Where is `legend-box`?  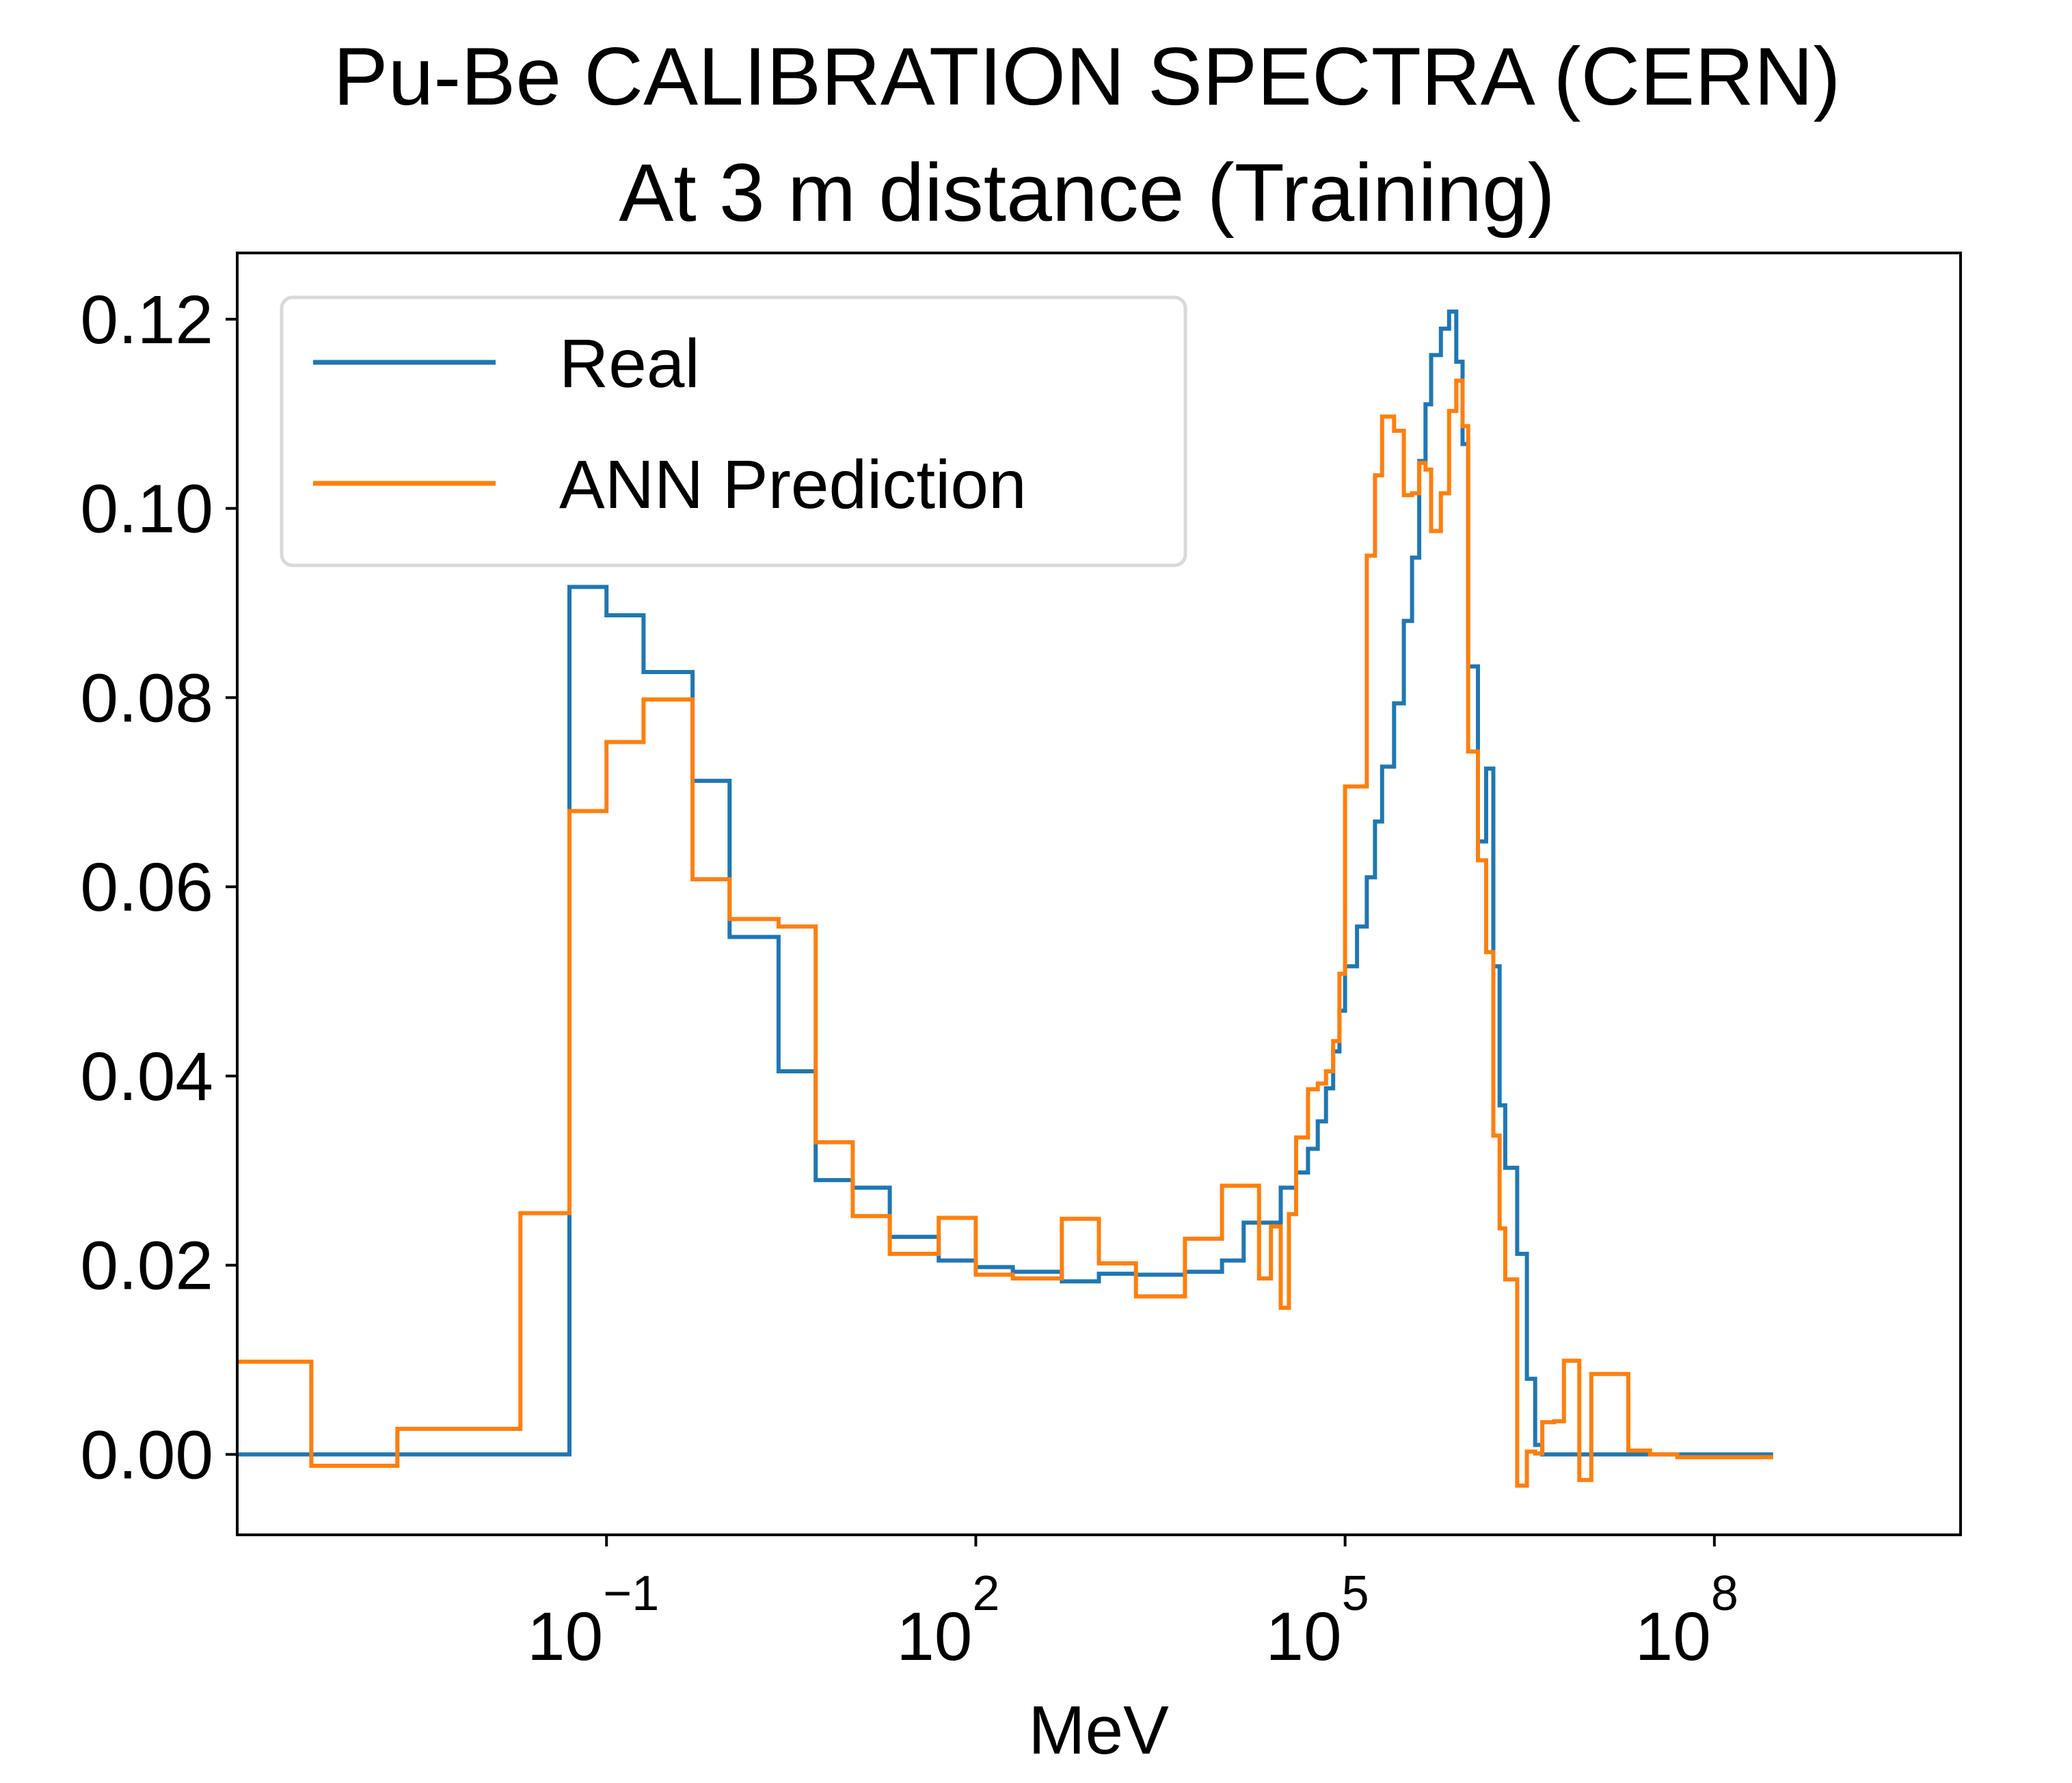
legend-box is located at coordinates (734, 431).